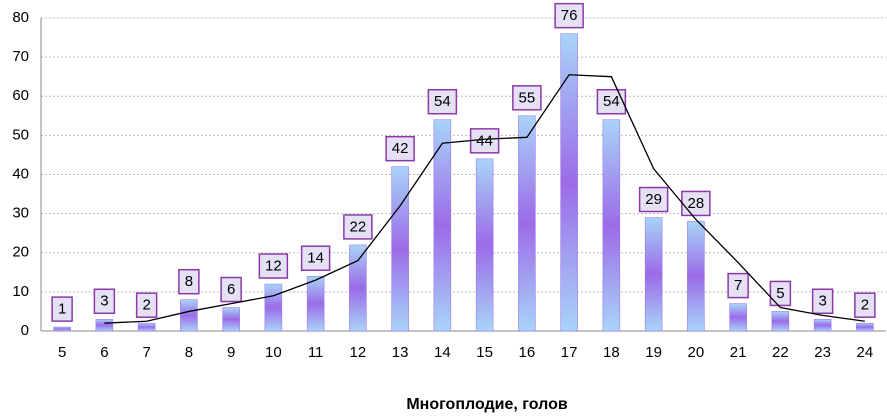 This screenshot has width=887, height=417. I want to click on data-label: 1, so click(62, 309).